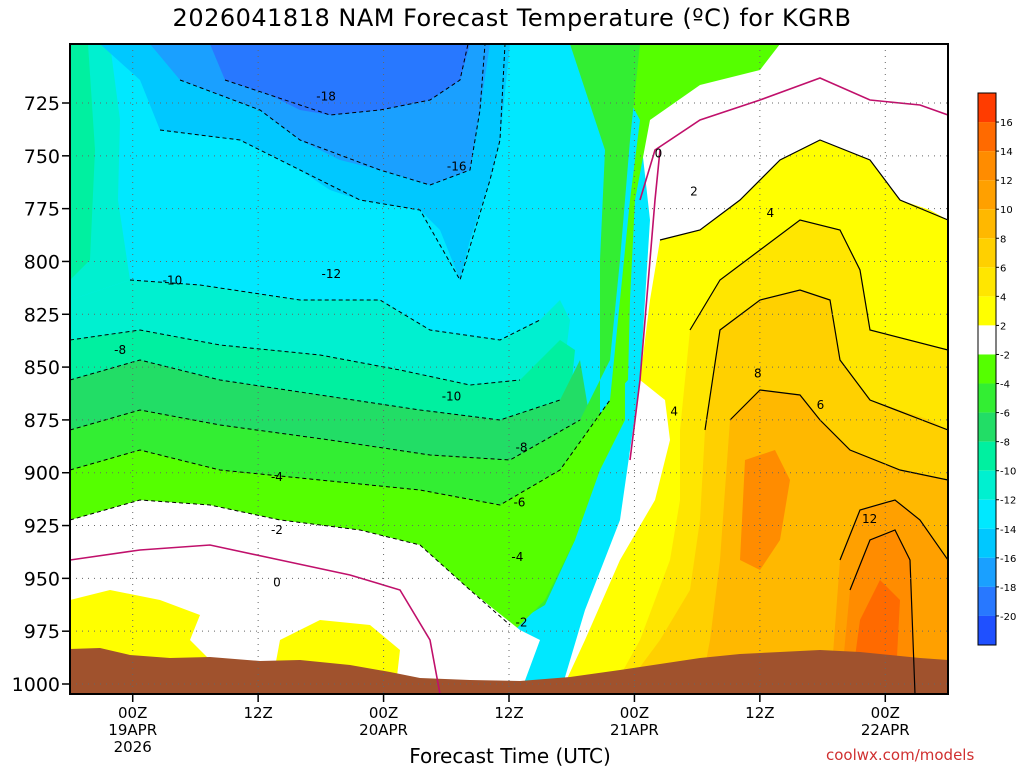  Describe the element at coordinates (1003, 326) in the screenshot. I see `colorbar-label: 2` at that location.